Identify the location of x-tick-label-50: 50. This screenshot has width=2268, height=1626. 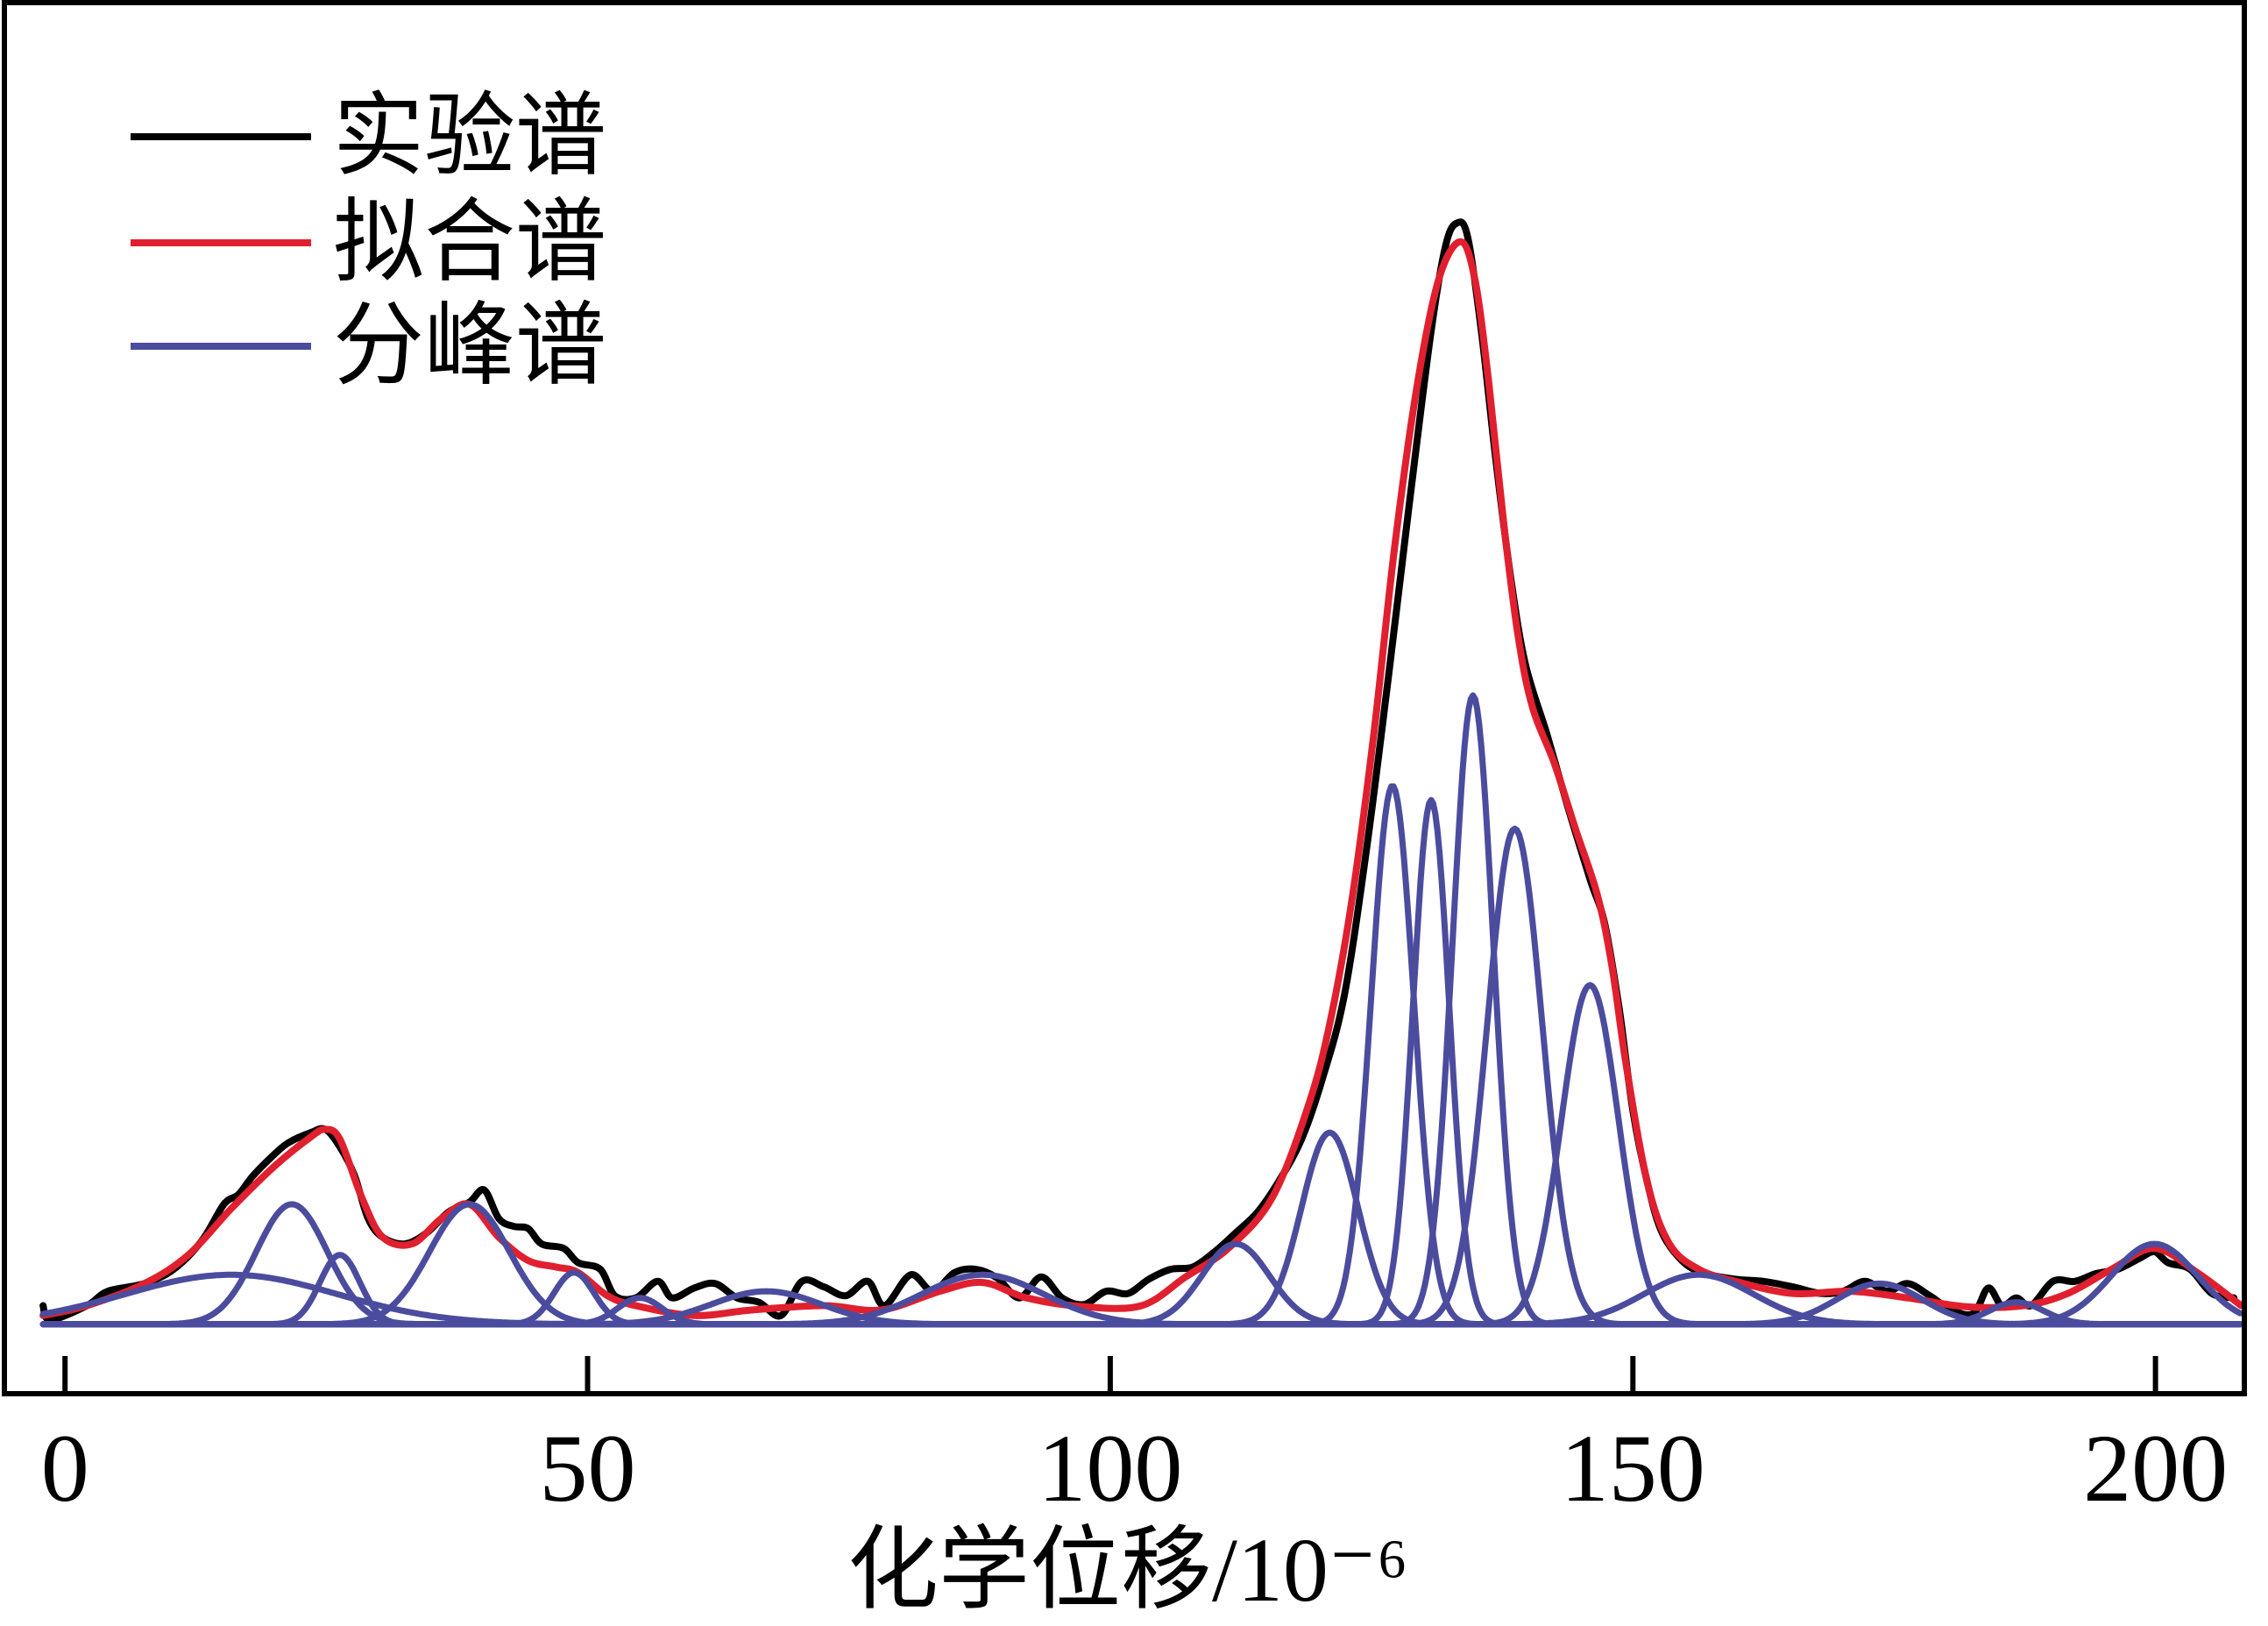
(588, 1468).